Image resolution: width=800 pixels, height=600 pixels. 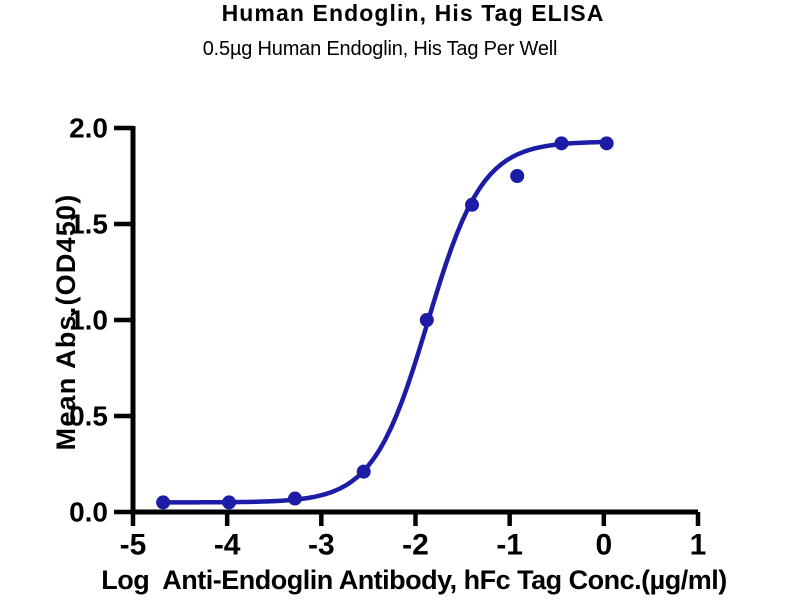 What do you see at coordinates (88, 416) in the screenshot?
I see `y-tick-label: 0.5` at bounding box center [88, 416].